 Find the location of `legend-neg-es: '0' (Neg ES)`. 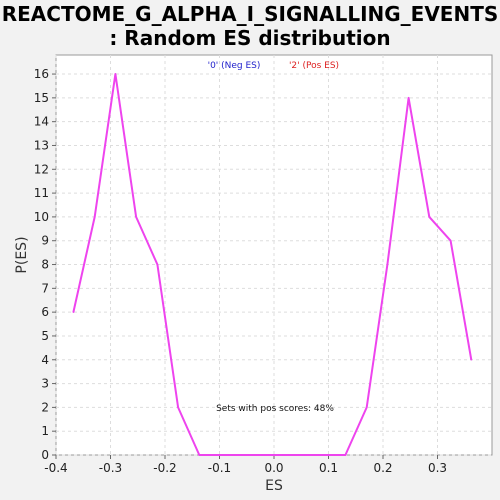

legend-neg-es: '0' (Neg ES) is located at coordinates (234, 66).